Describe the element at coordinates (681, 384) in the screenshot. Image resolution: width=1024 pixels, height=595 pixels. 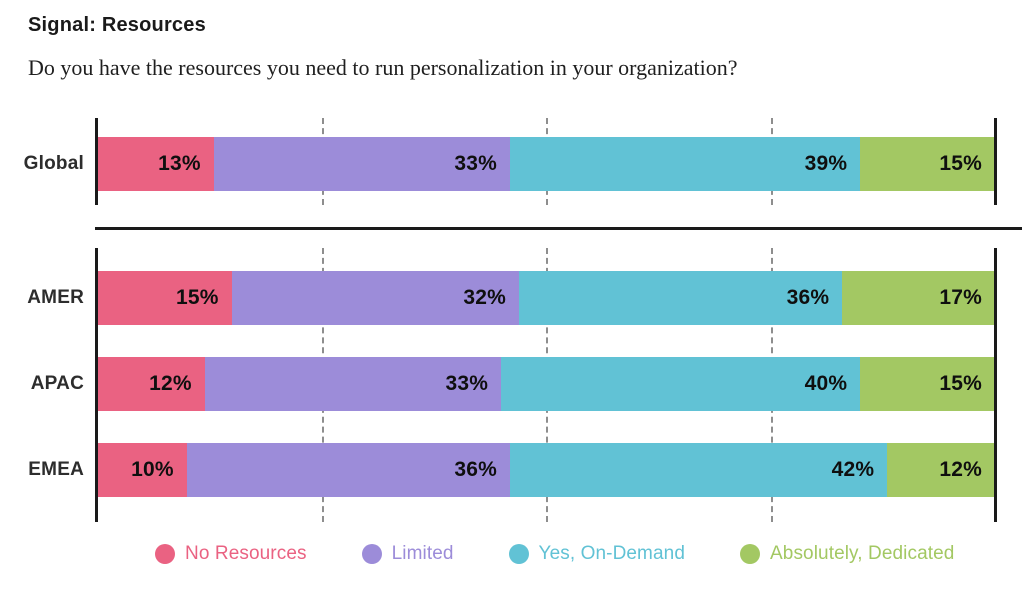
I see `bar-segment: 40%` at that location.